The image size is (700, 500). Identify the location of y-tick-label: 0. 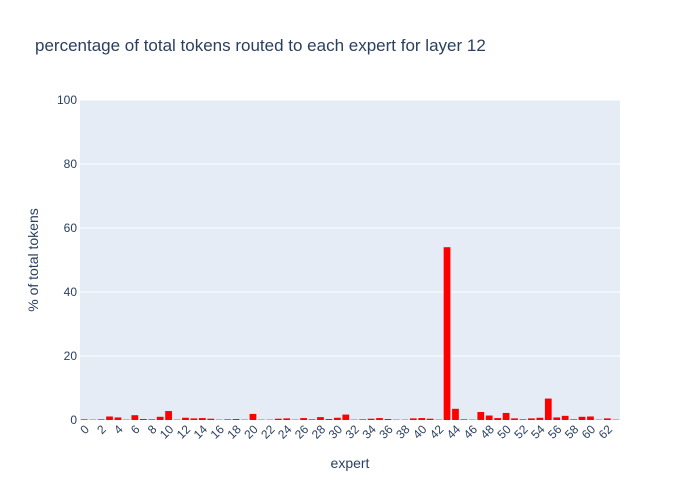
(73, 420).